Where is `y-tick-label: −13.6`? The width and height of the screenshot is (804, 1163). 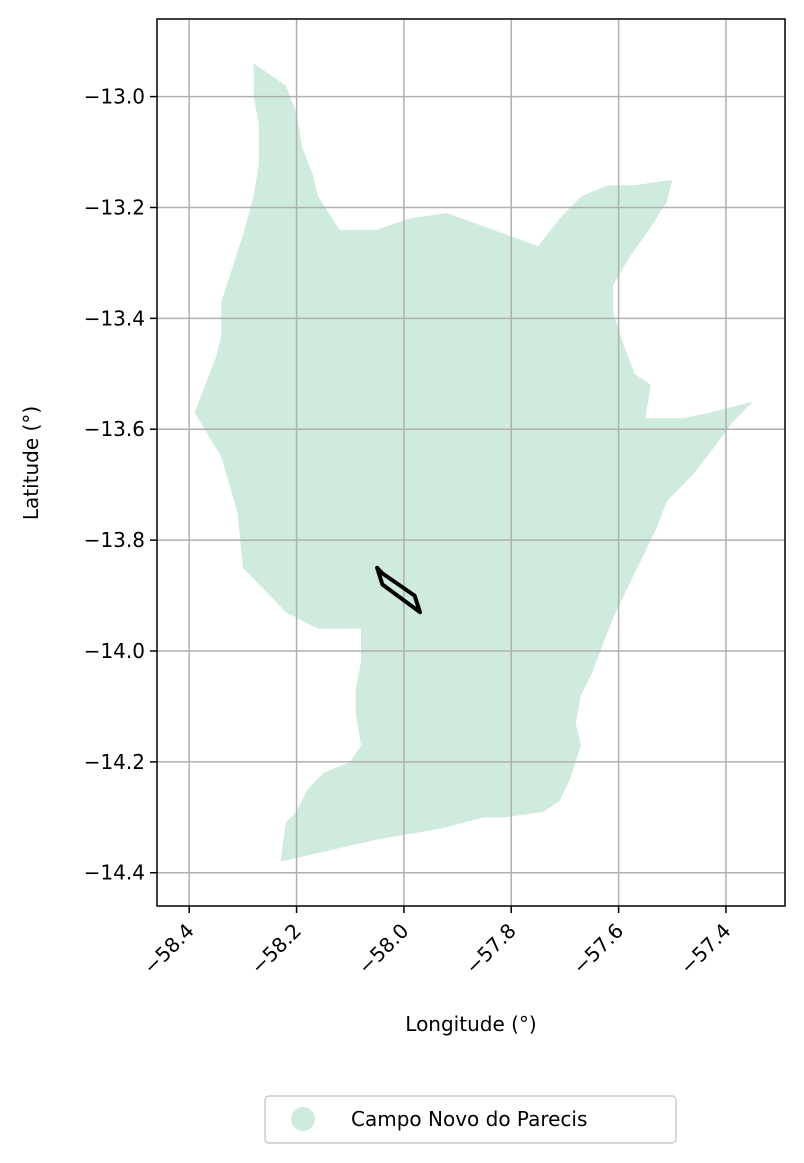
y-tick-label: −13.6 is located at coordinates (114, 429).